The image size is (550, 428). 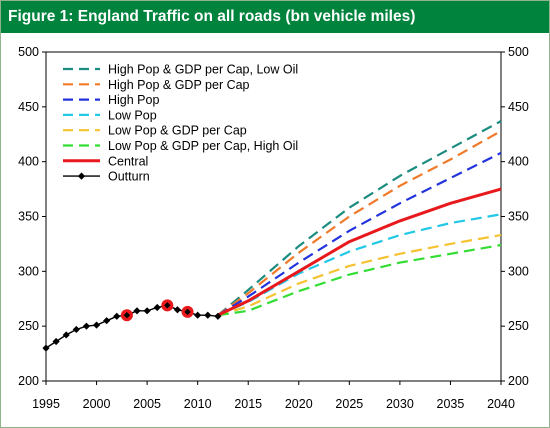 I want to click on x-tick-label: 2015, so click(x=248, y=404).